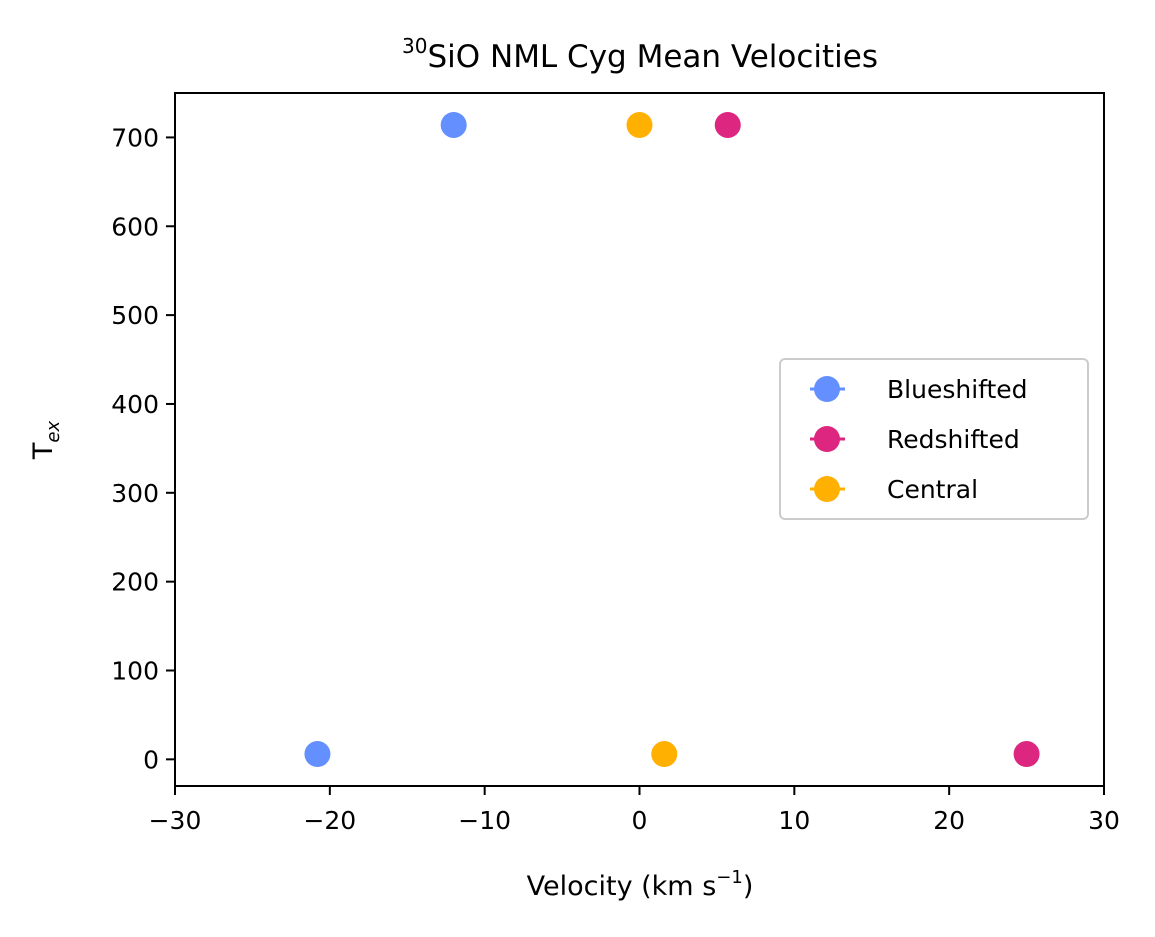  Describe the element at coordinates (143, 448) in the screenshot. I see `y-axis-ticks: 0 100 200 300 400 500 600 700` at that location.